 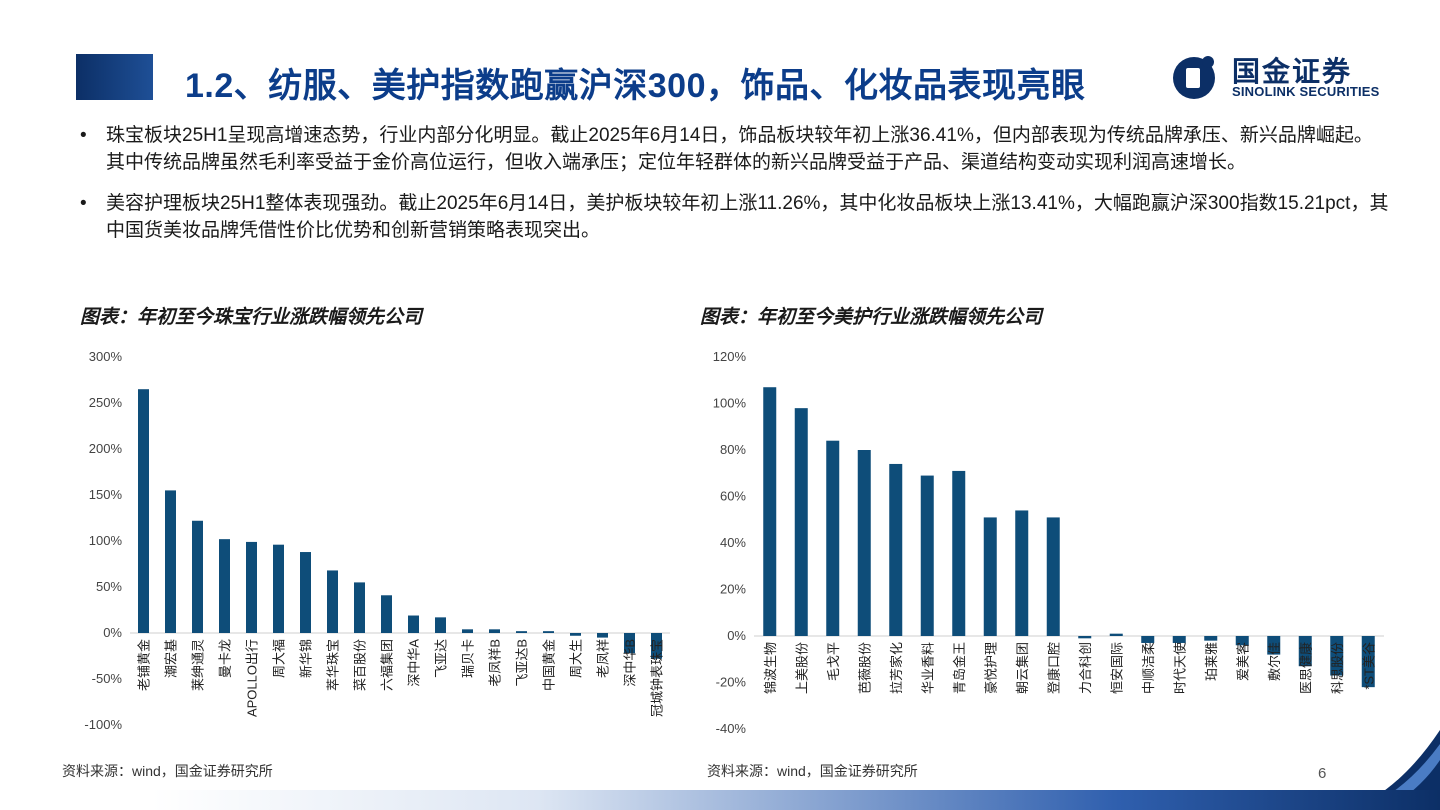 I want to click on category-label: 中国黄金, so click(x=549, y=665).